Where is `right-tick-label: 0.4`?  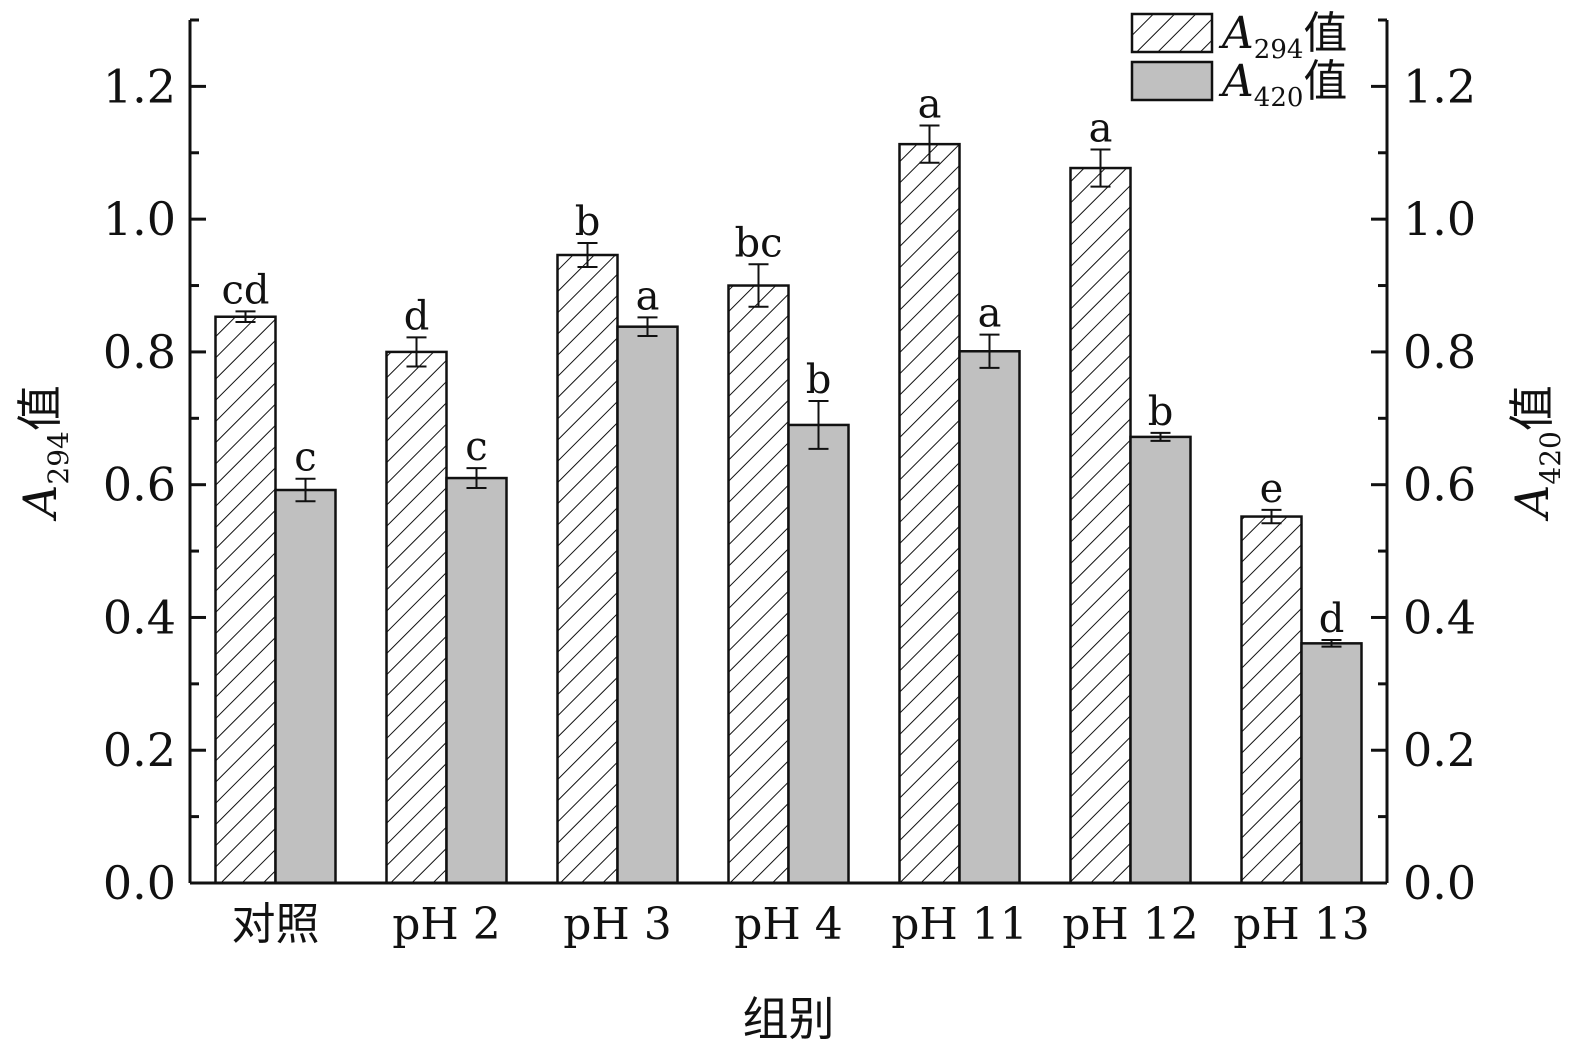 right-tick-label: 0.4 is located at coordinates (1439, 617).